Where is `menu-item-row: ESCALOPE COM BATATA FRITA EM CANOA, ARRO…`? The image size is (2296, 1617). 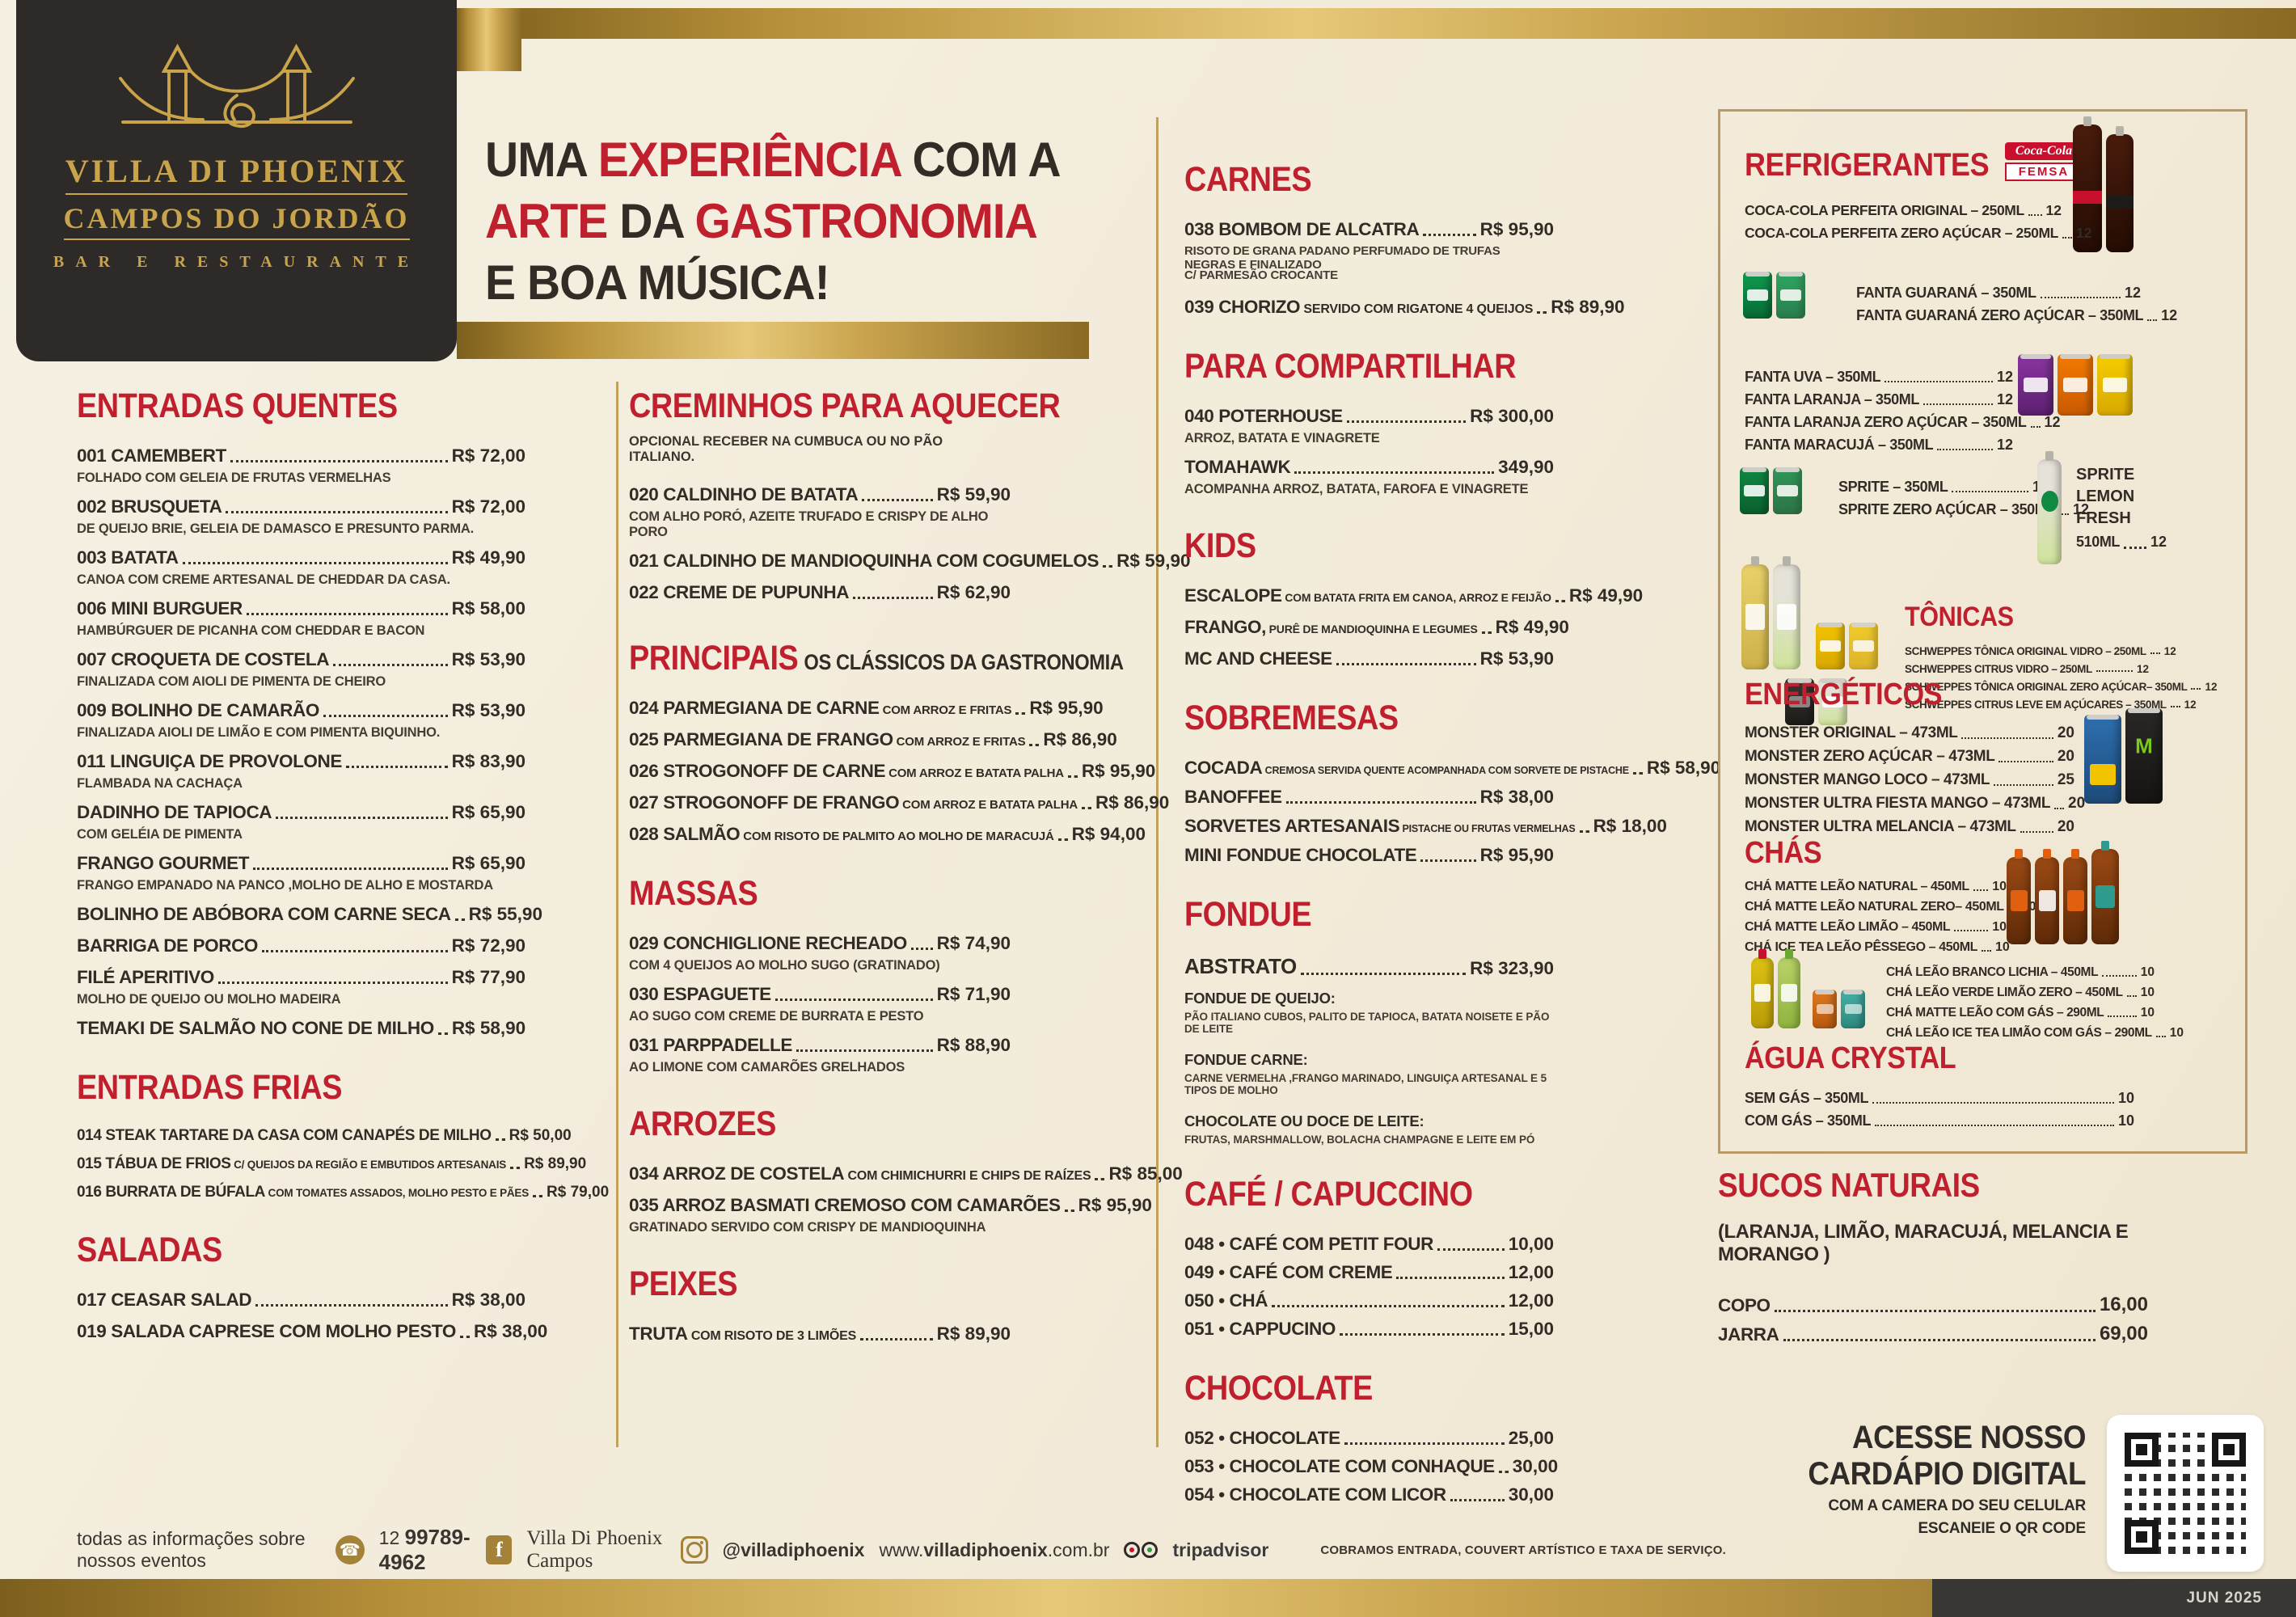 menu-item-row: ESCALOPE COM BATATA FRITA EM CANOA, ARRO… is located at coordinates (1413, 595).